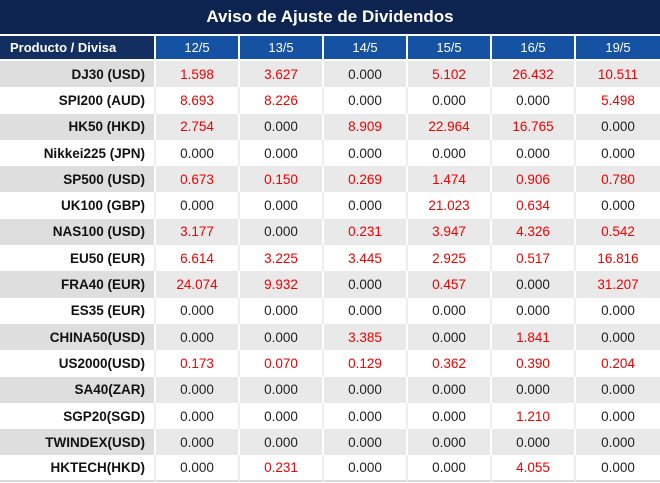 This screenshot has height=483, width=660. Describe the element at coordinates (366, 258) in the screenshot. I see `value-cell: 3.445` at that location.